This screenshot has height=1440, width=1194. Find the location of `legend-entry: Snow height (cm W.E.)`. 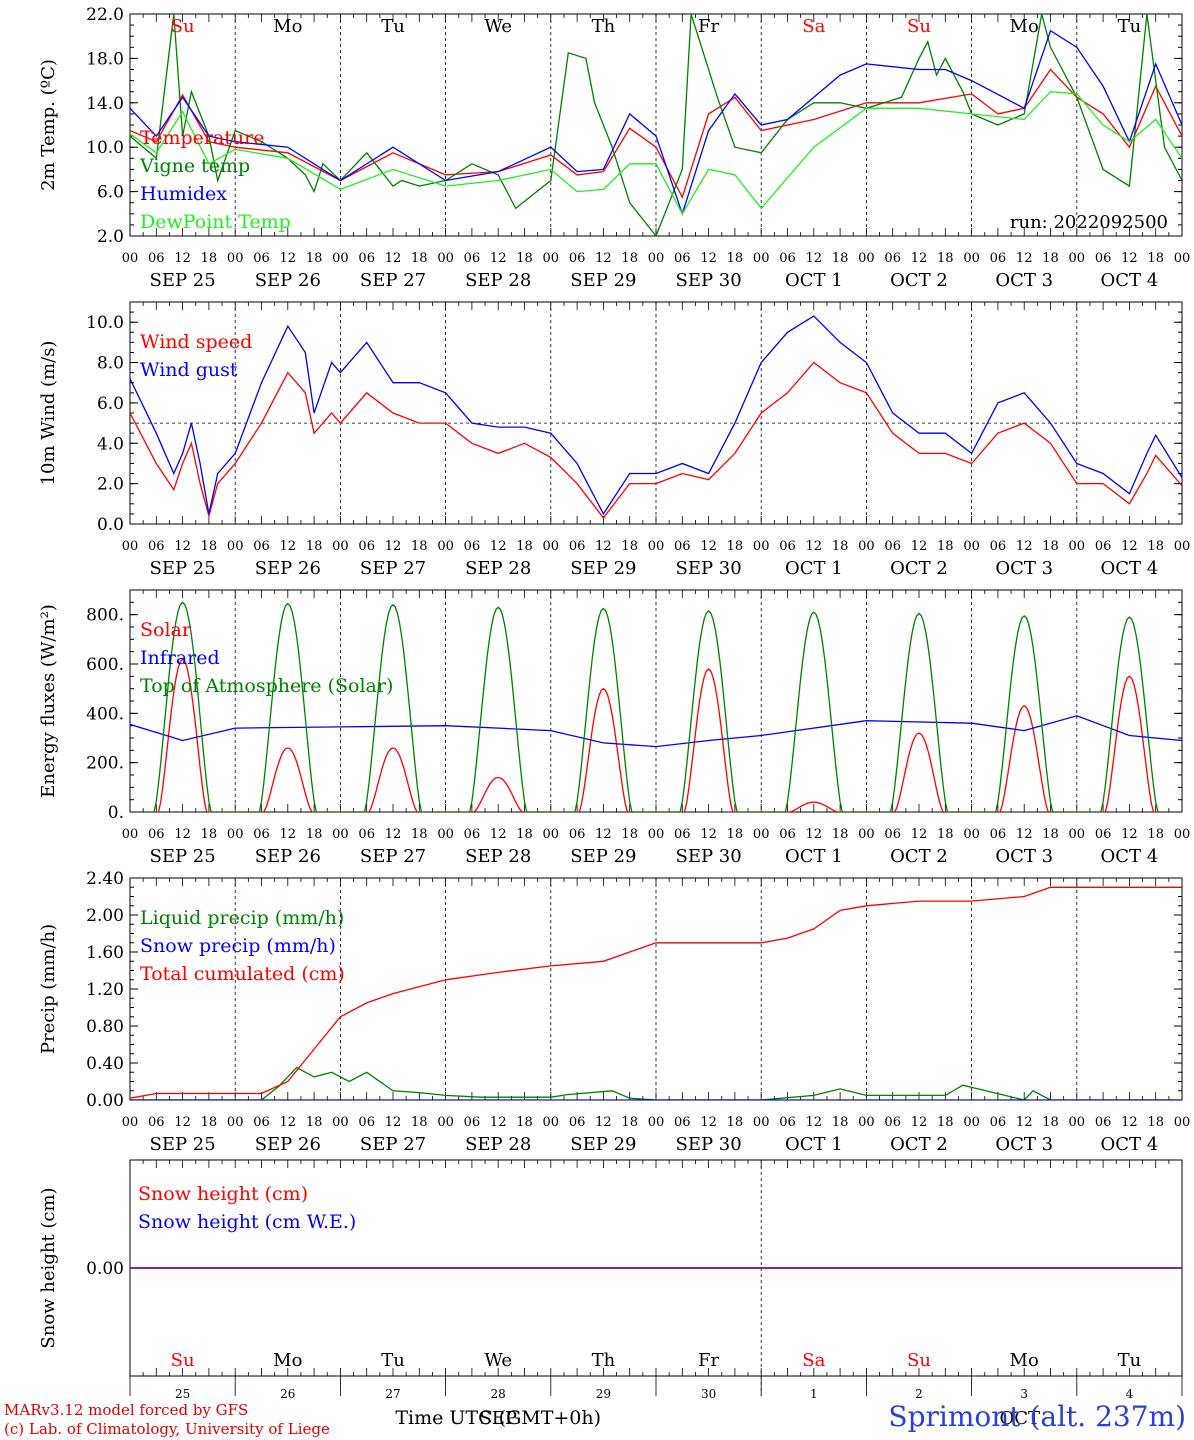

legend-entry: Snow height (cm W.E.) is located at coordinates (247, 1222).